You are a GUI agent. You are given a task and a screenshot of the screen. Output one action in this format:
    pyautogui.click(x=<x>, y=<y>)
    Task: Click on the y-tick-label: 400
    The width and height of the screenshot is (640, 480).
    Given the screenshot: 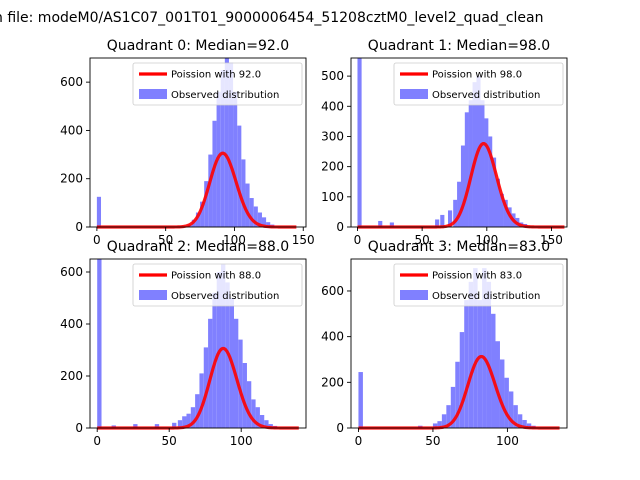 What is the action you would take?
    pyautogui.click(x=71, y=130)
    